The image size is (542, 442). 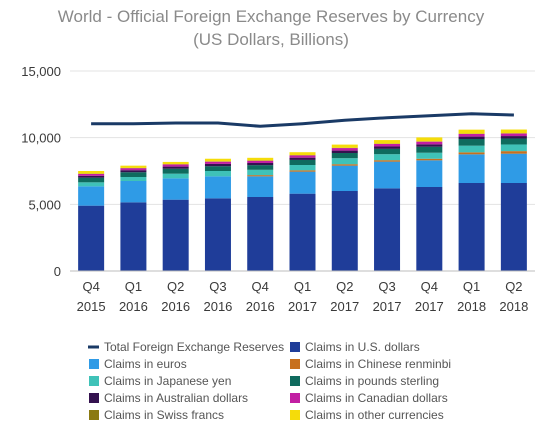 I want to click on legend-label: Claims in Australian dollars, so click(x=176, y=398).